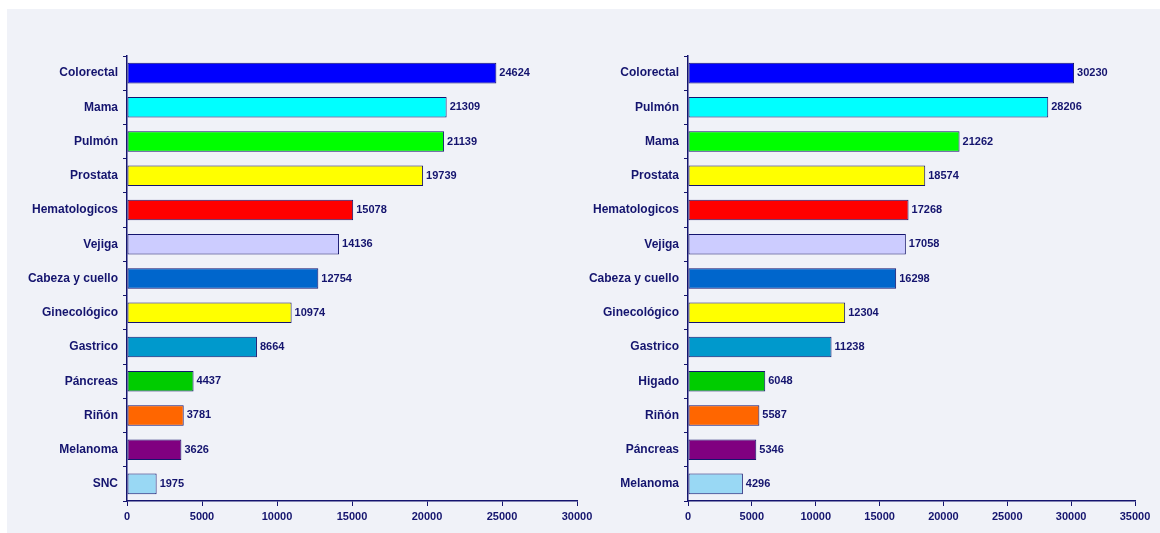 Image resolution: width=1160 pixels, height=533 pixels. Describe the element at coordinates (1092, 72) in the screenshot. I see `data-label: 30230` at that location.